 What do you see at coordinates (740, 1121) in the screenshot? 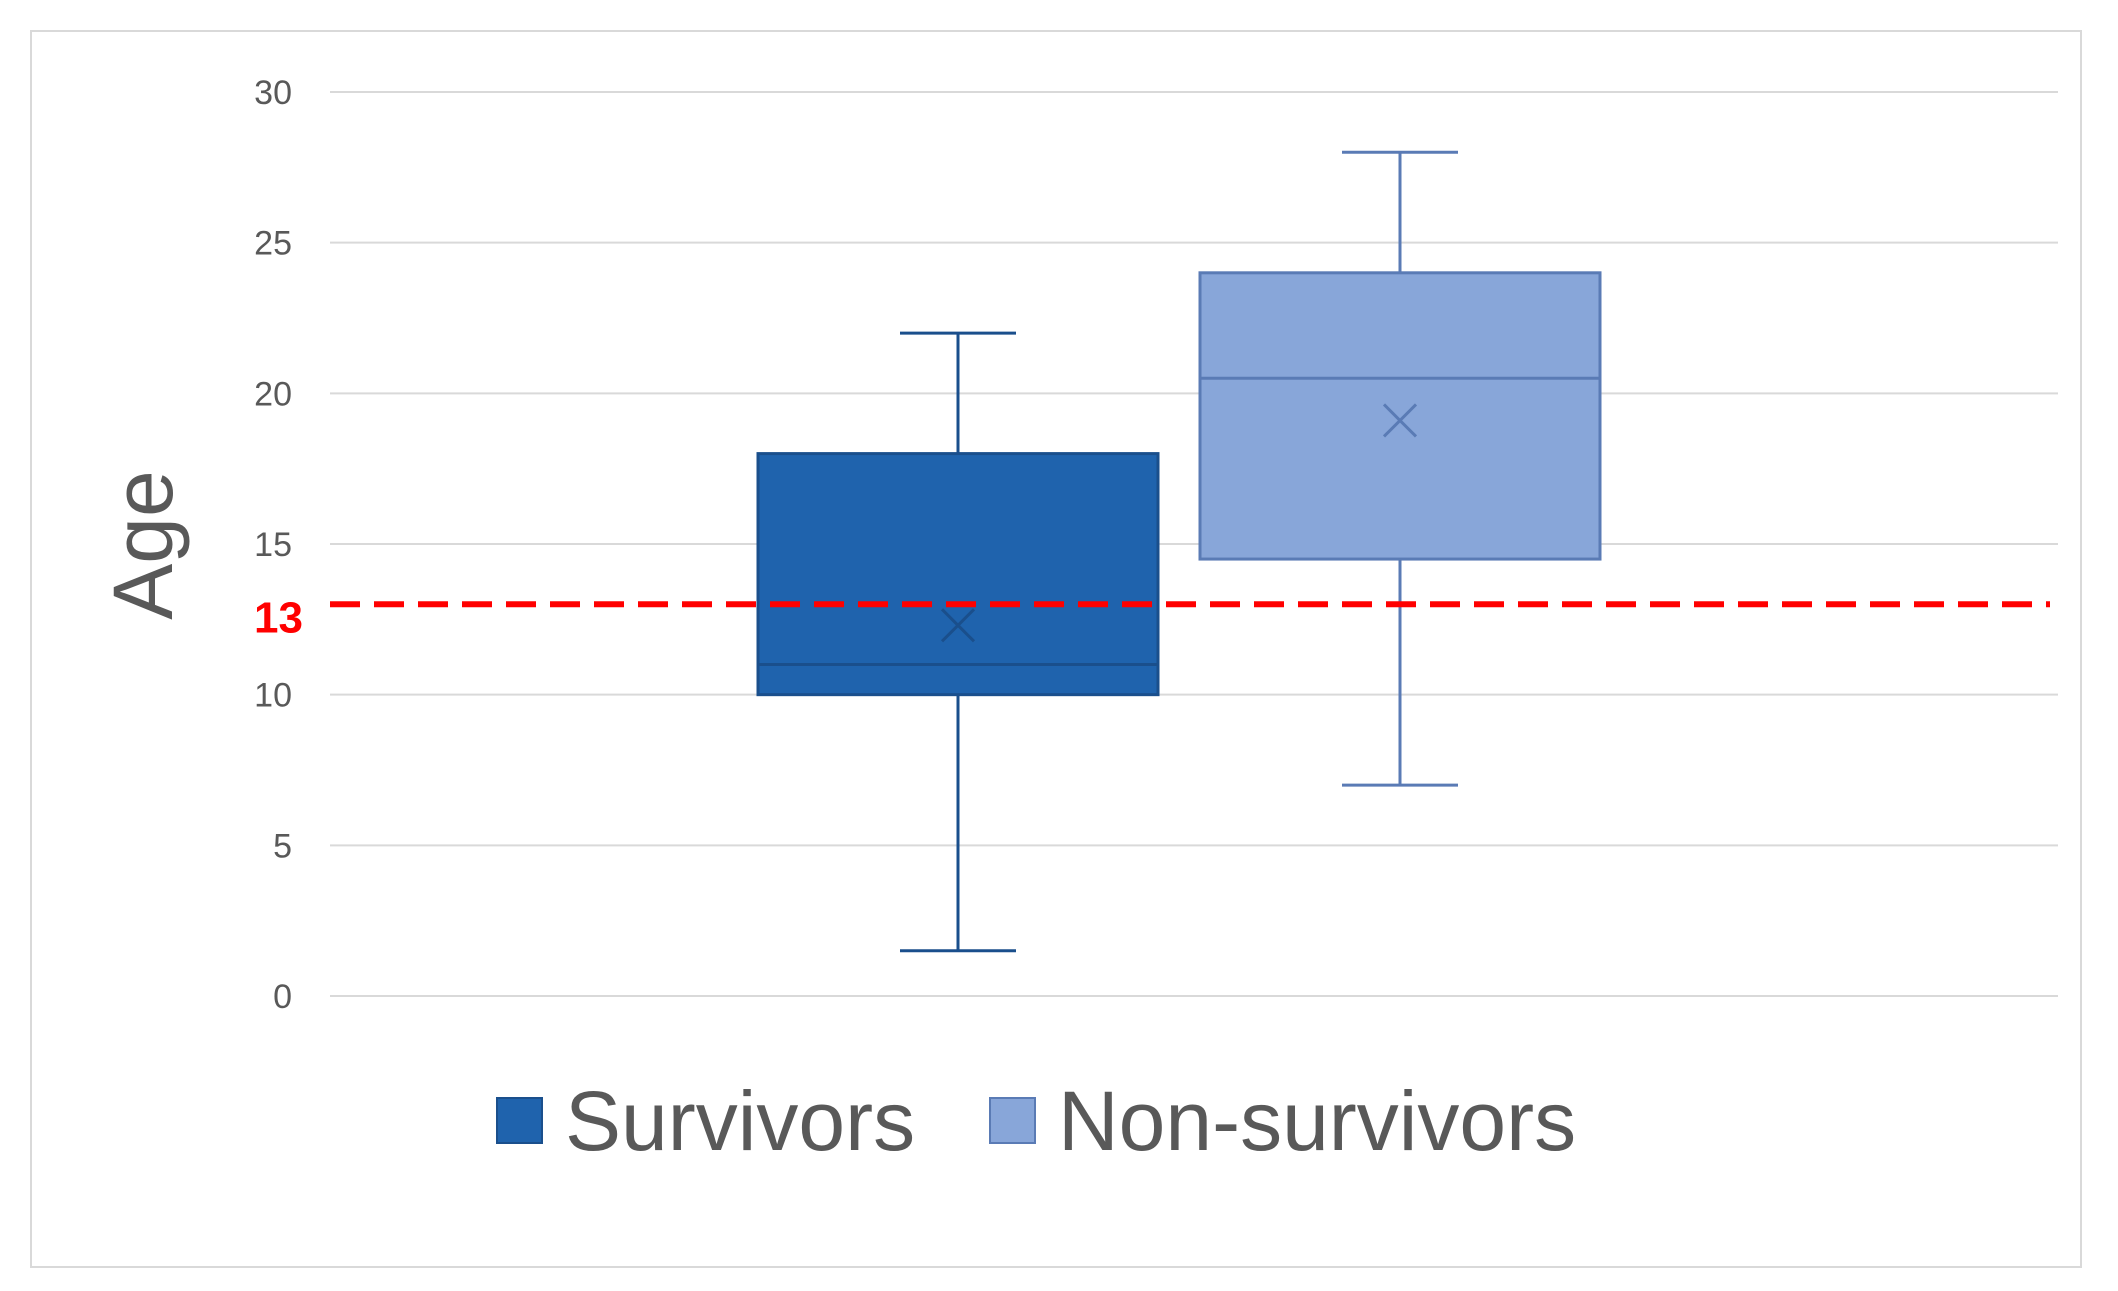
I see `legend-label: Survivors` at bounding box center [740, 1121].